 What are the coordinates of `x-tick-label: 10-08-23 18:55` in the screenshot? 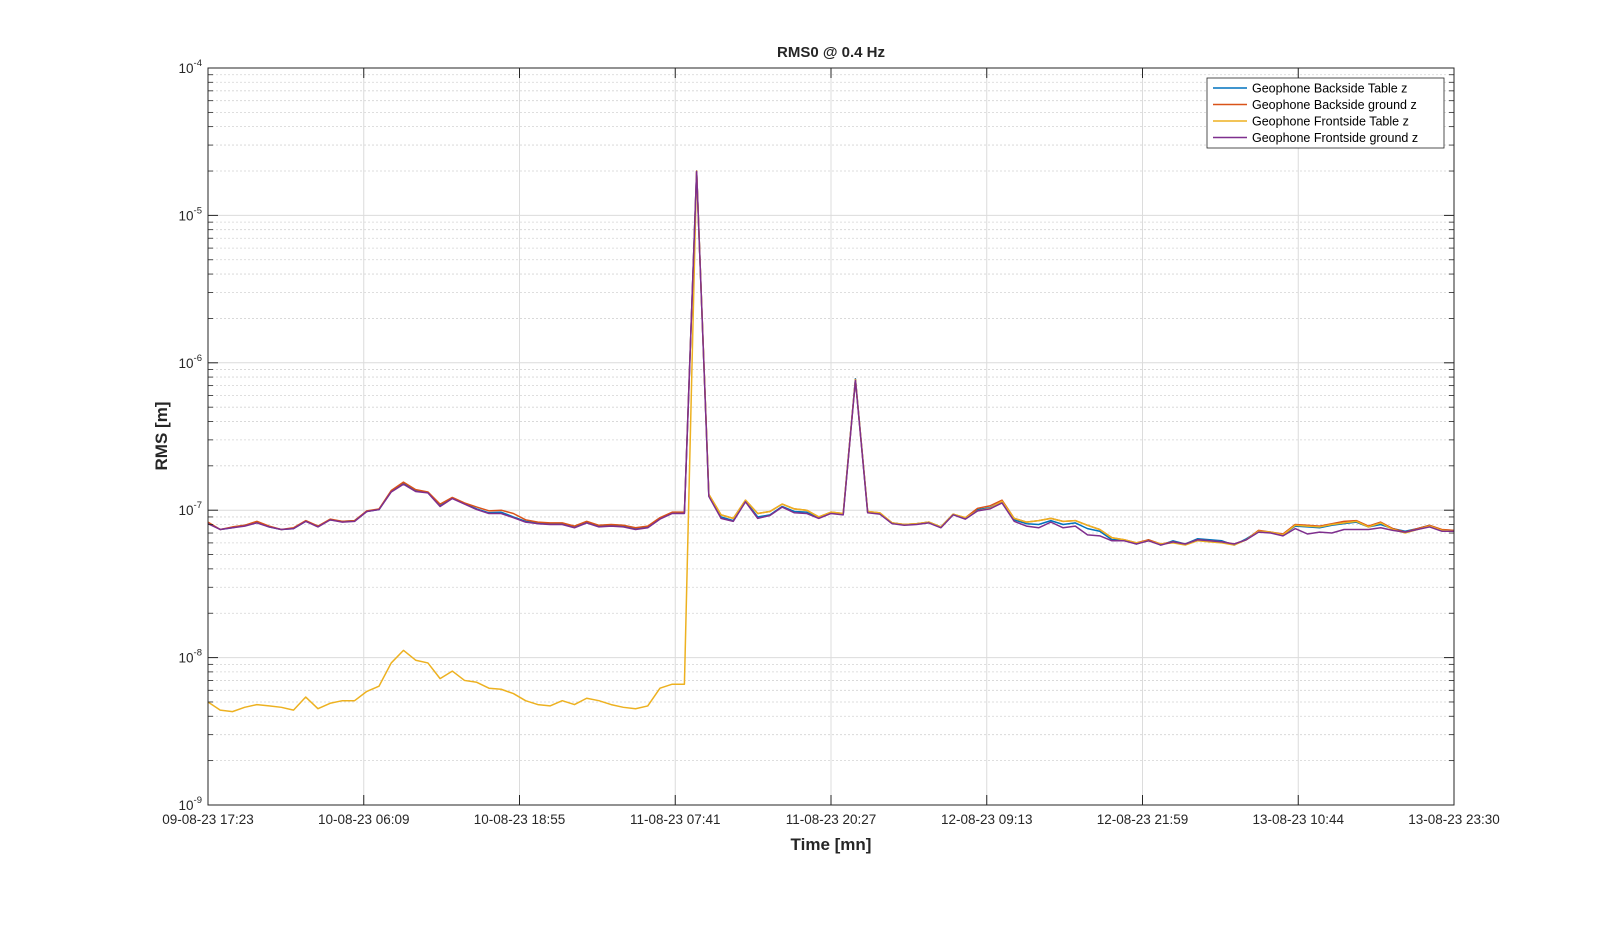 It's located at (520, 819).